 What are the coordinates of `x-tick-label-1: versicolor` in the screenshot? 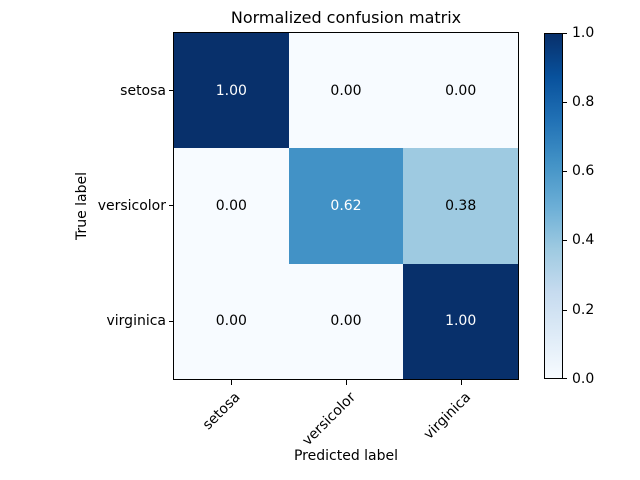 It's located at (329, 419).